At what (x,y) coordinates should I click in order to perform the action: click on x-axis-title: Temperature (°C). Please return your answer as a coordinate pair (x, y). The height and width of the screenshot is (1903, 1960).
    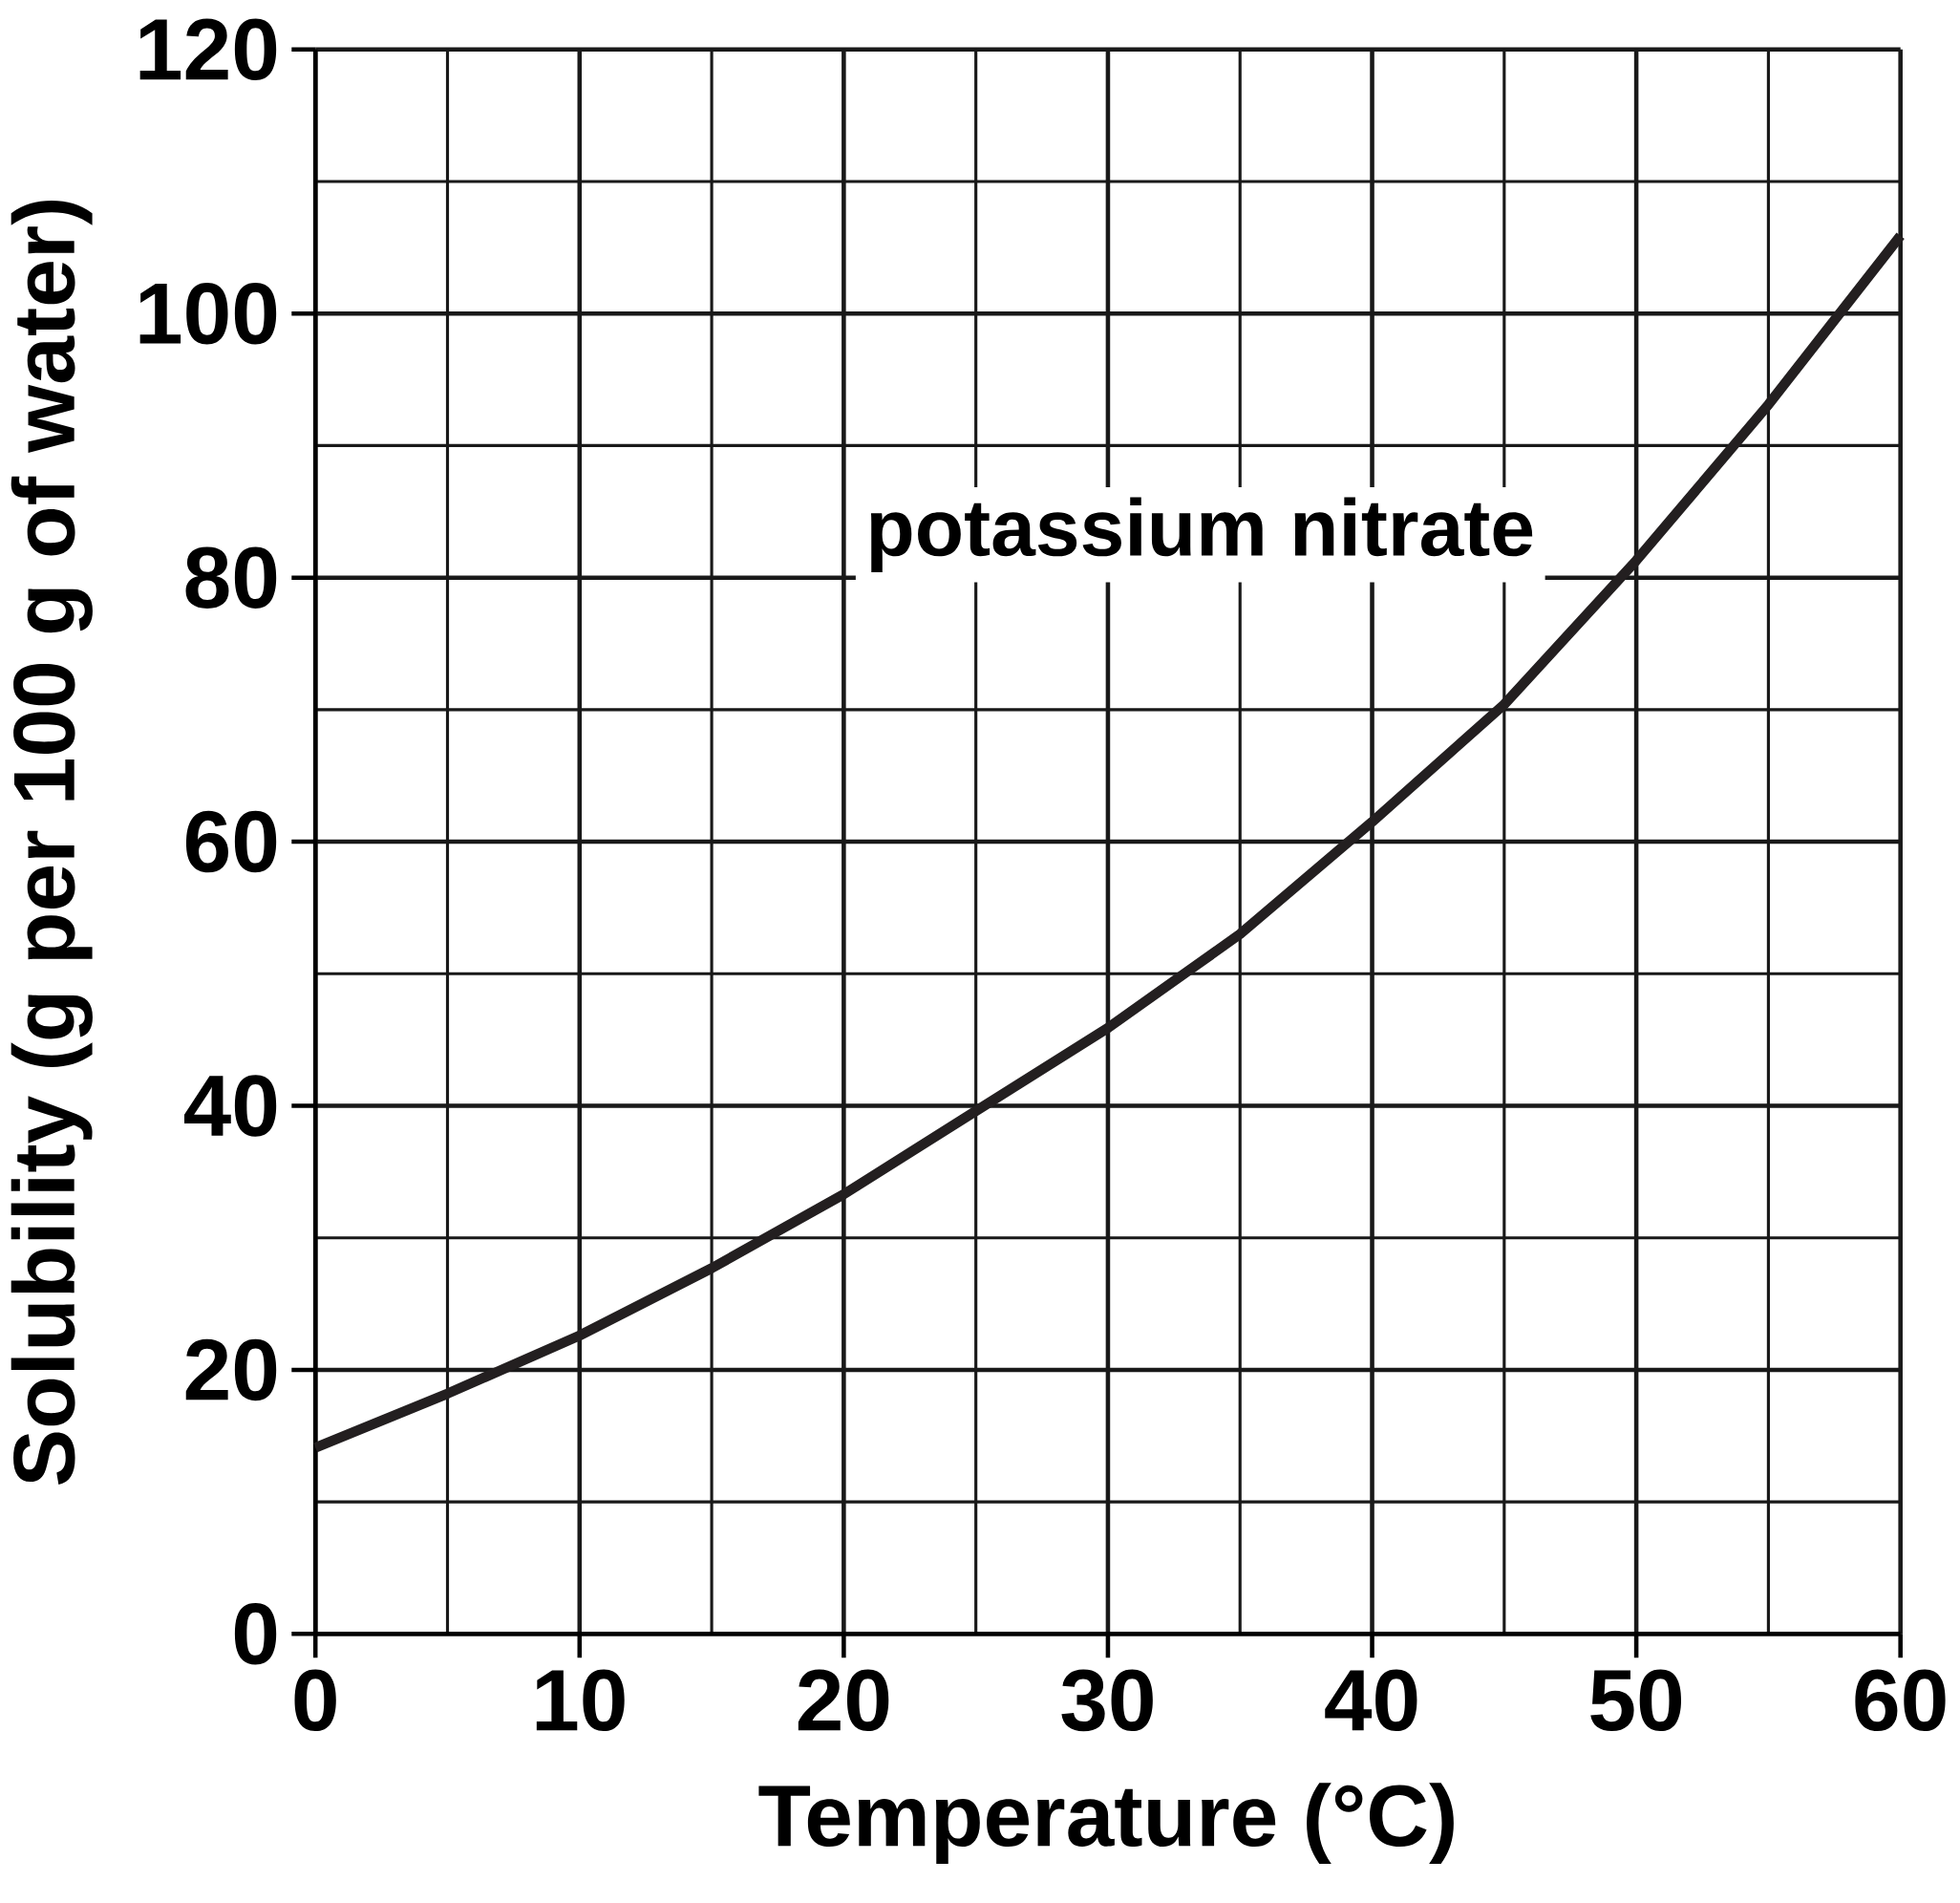
    Looking at the image, I should click on (1106, 1823).